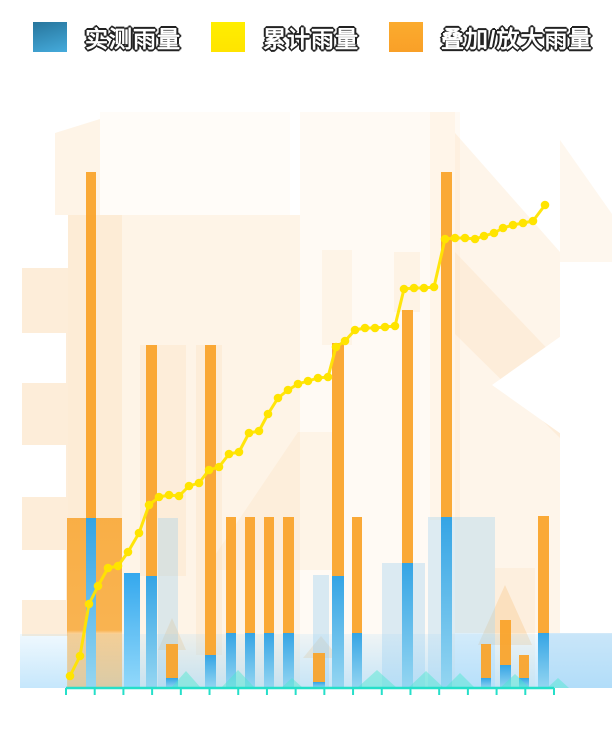  I want to click on axis-triangle-icon, so click(377, 679).